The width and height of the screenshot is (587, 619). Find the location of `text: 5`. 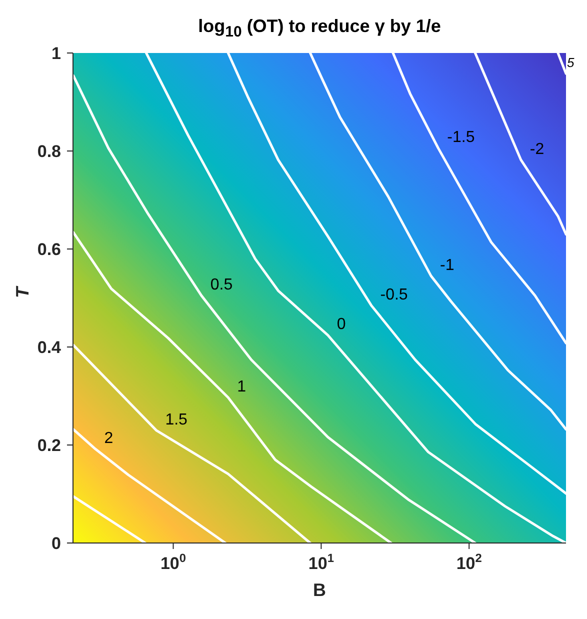

text: 5 is located at coordinates (570, 62).